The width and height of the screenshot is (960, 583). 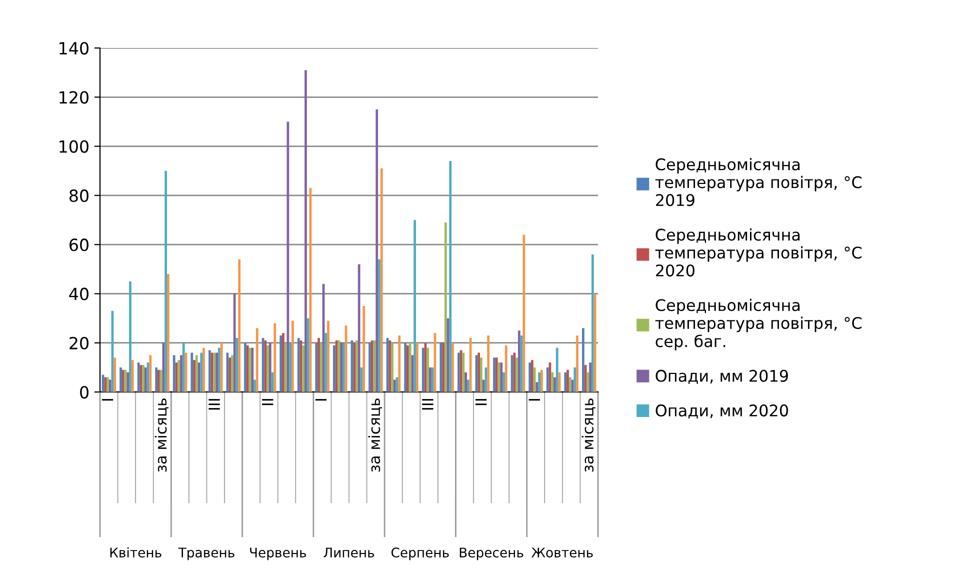 What do you see at coordinates (420, 554) in the screenshot?
I see `text: Серпень` at bounding box center [420, 554].